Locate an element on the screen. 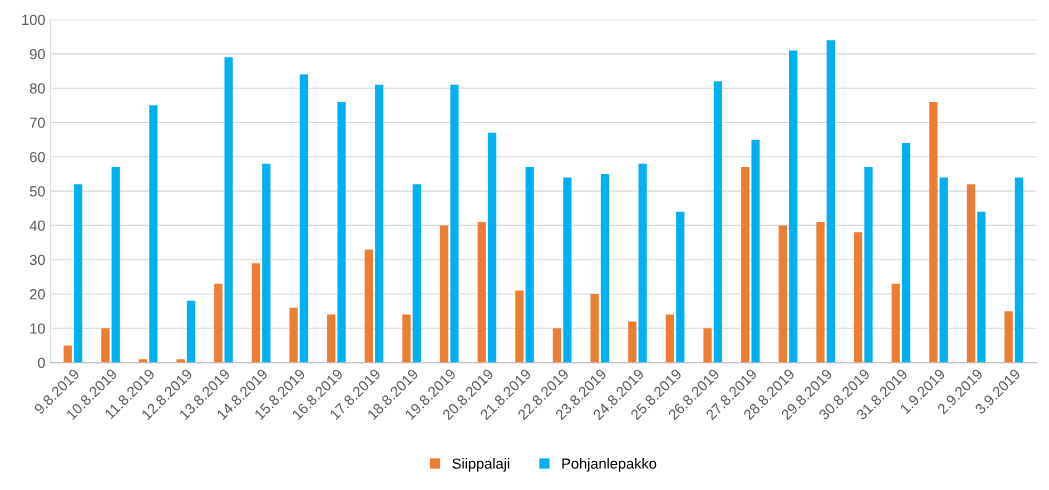 The width and height of the screenshot is (1049, 490). legend-label: Siippalaji is located at coordinates (481, 465).